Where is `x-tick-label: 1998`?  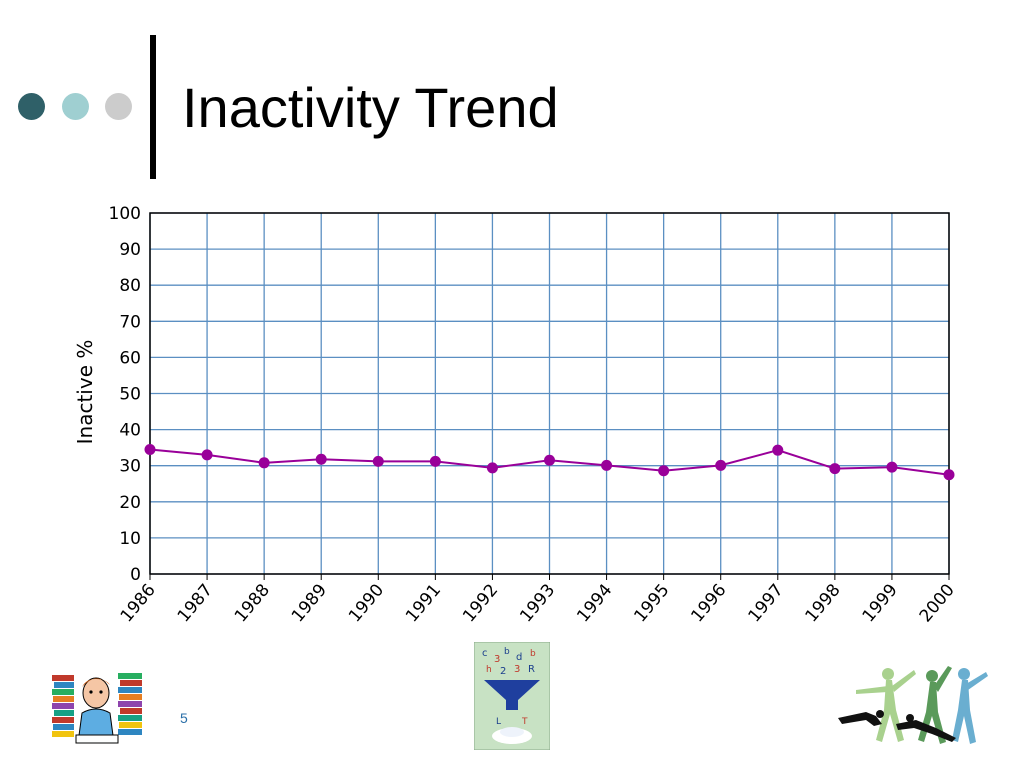
x-tick-label: 1998 is located at coordinates (823, 603).